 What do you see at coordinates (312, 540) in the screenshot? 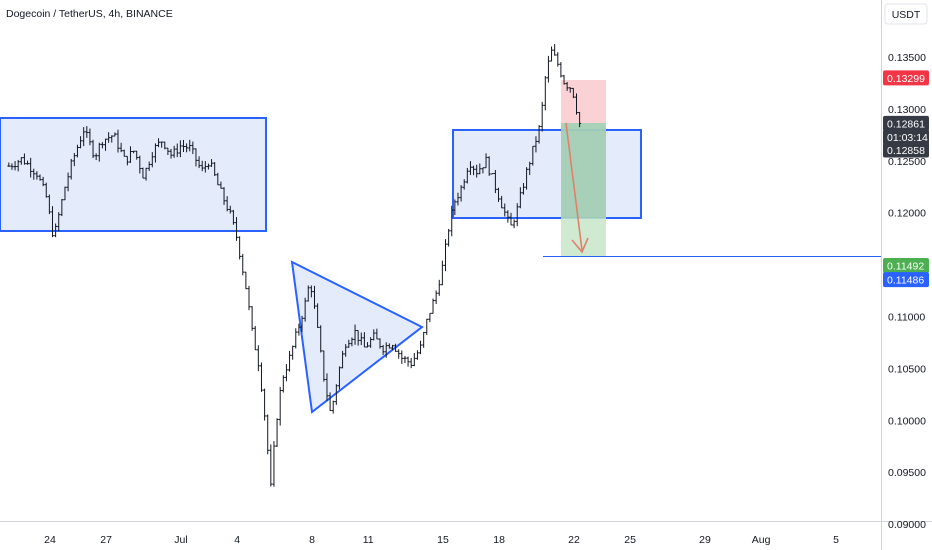
I see `time-tick-label: 8` at bounding box center [312, 540].